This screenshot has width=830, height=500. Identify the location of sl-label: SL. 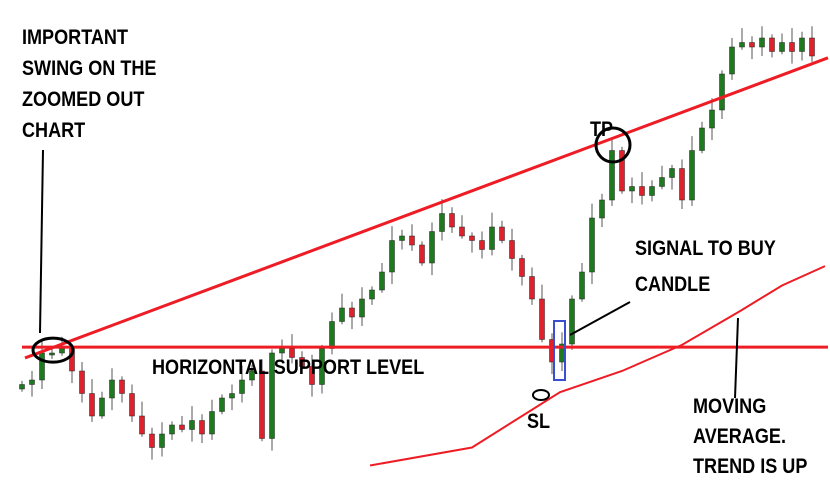
(539, 421).